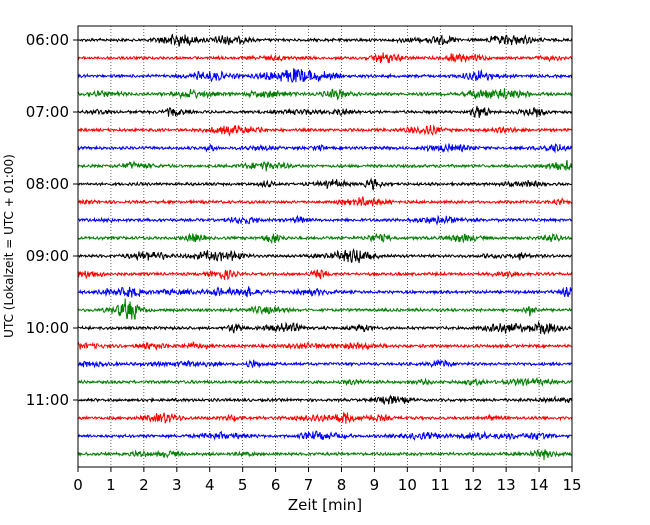  What do you see at coordinates (177, 485) in the screenshot?
I see `x-tick-label: 3` at bounding box center [177, 485].